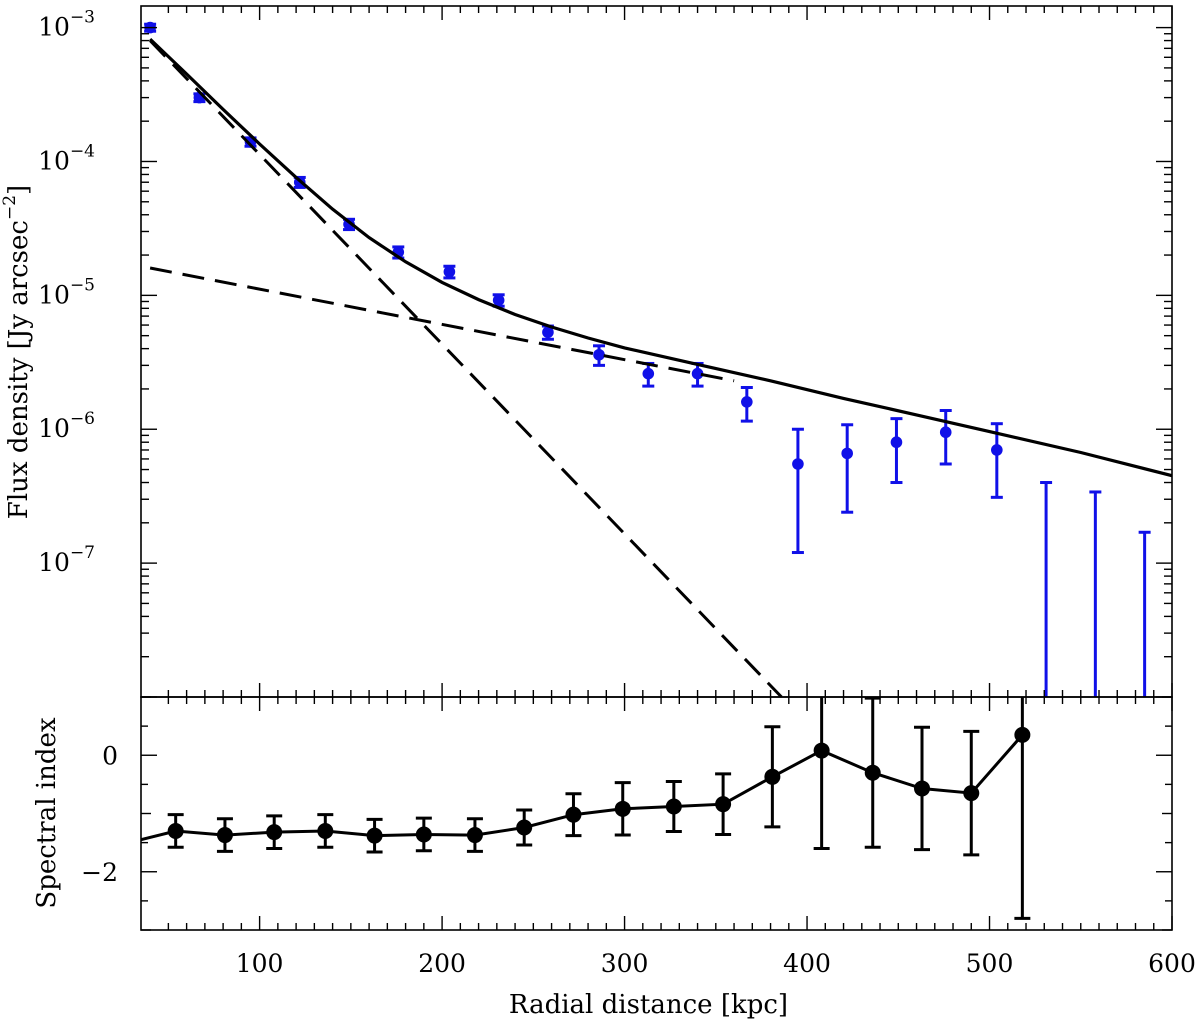 The width and height of the screenshot is (1200, 1023). Describe the element at coordinates (1172, 963) in the screenshot. I see `x-tick-label: 600` at that location.